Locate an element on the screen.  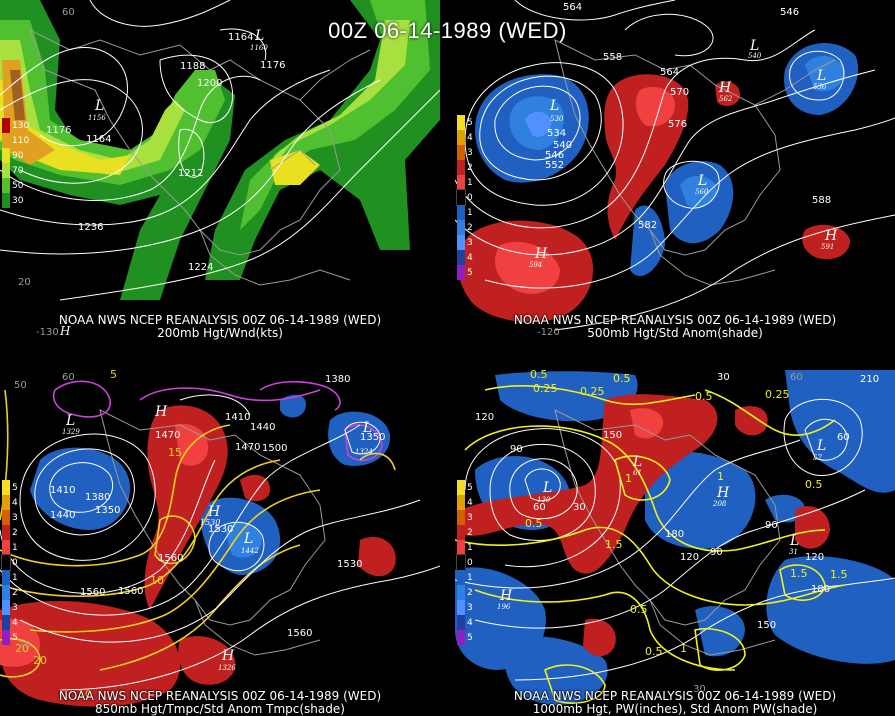
legend-850mb: 5 4 3 2 1 0 1 2 3 4 5 is located at coordinates (9, 562).